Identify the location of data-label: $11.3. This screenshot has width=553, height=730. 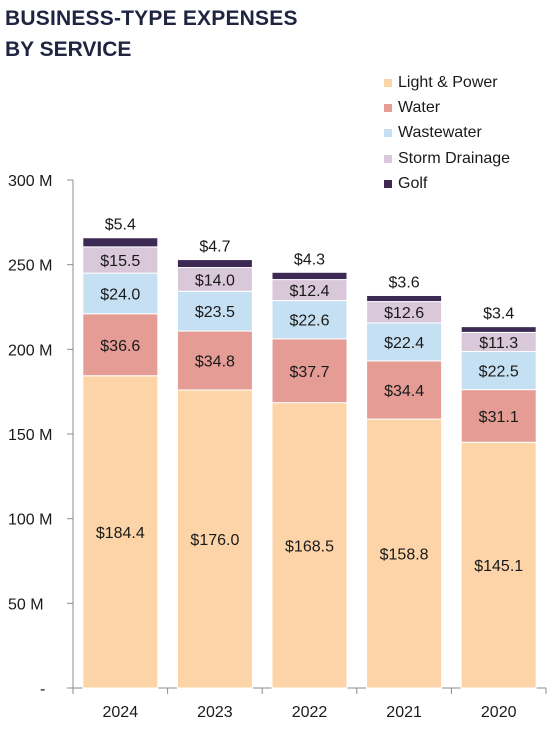
(498, 343).